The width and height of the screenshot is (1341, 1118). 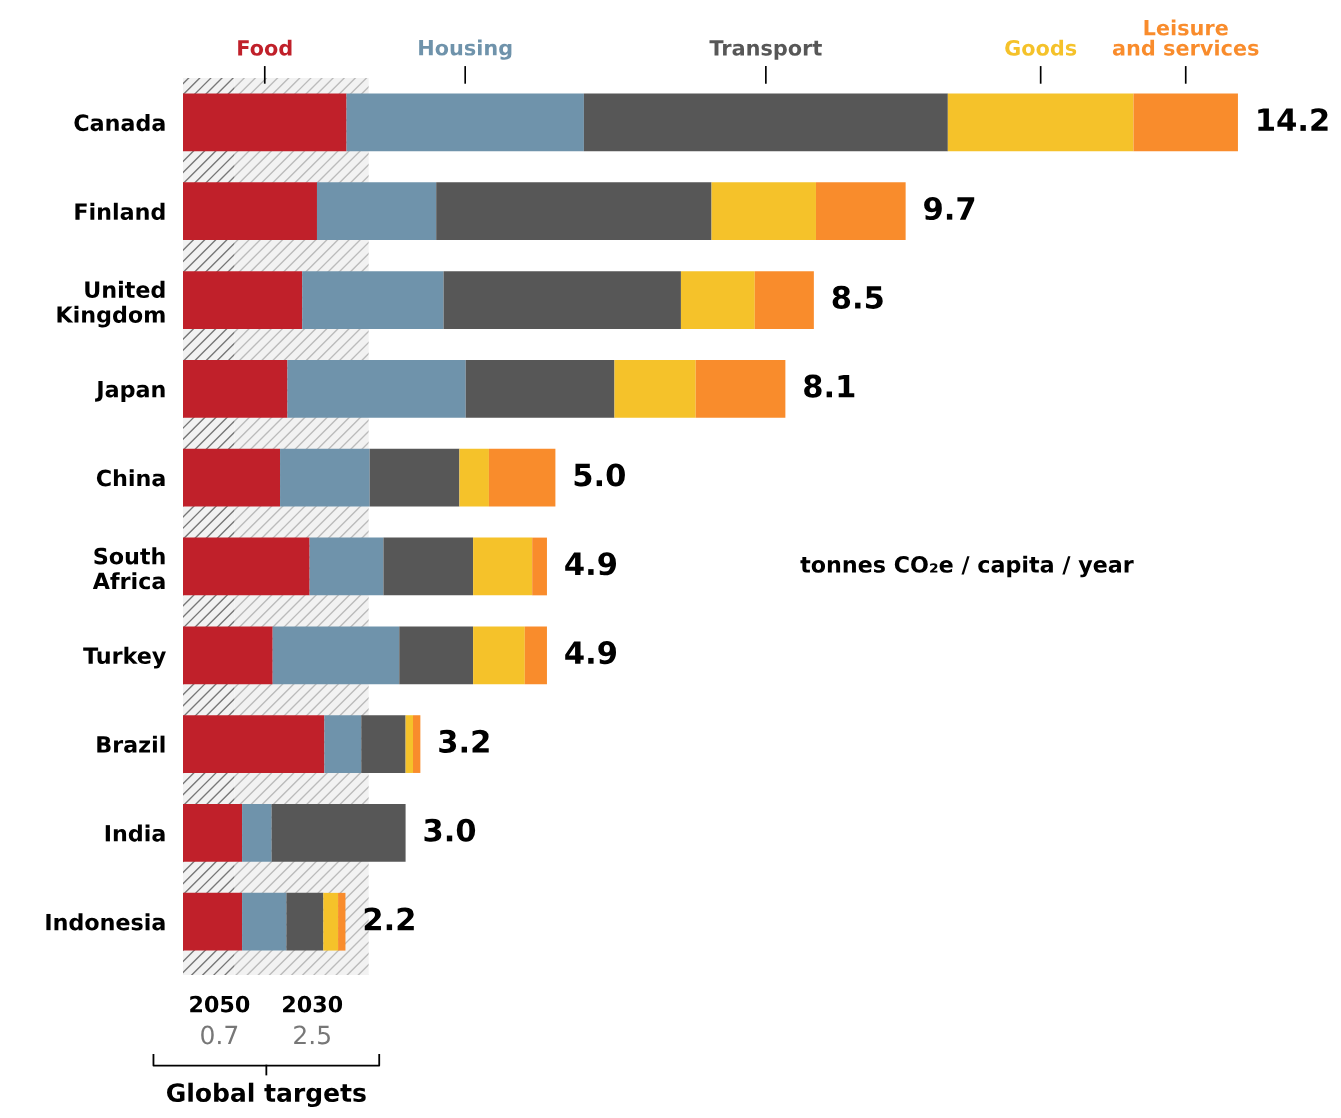 I want to click on y-tick-label: Brazil, so click(x=131, y=744).